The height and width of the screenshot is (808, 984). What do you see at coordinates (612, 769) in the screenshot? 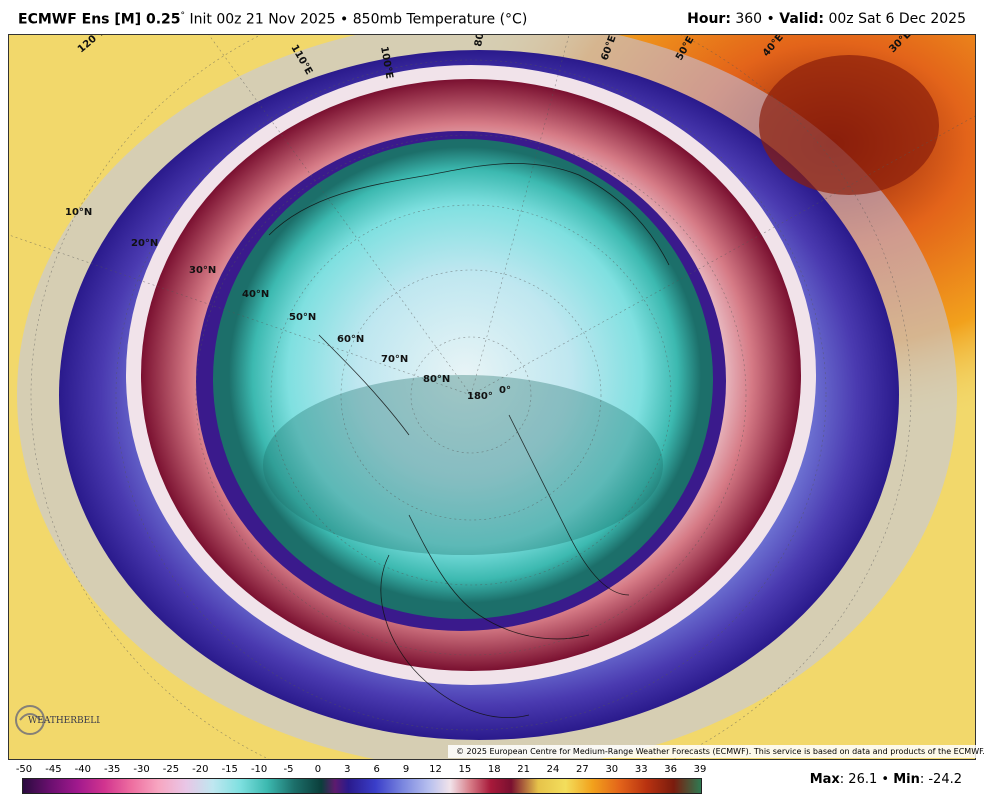
I see `legend-tick-label: 30` at bounding box center [612, 769].